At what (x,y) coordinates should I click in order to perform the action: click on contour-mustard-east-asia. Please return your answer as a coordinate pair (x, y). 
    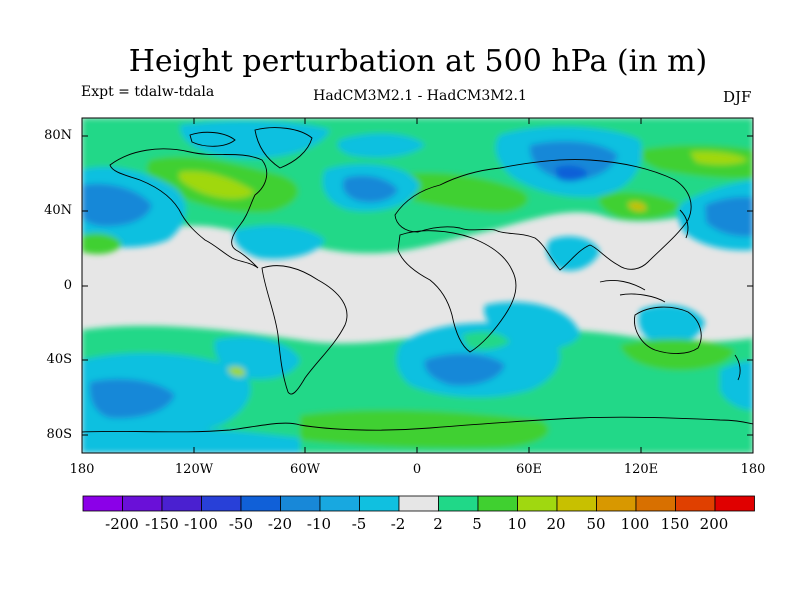
    Looking at the image, I should click on (637, 206).